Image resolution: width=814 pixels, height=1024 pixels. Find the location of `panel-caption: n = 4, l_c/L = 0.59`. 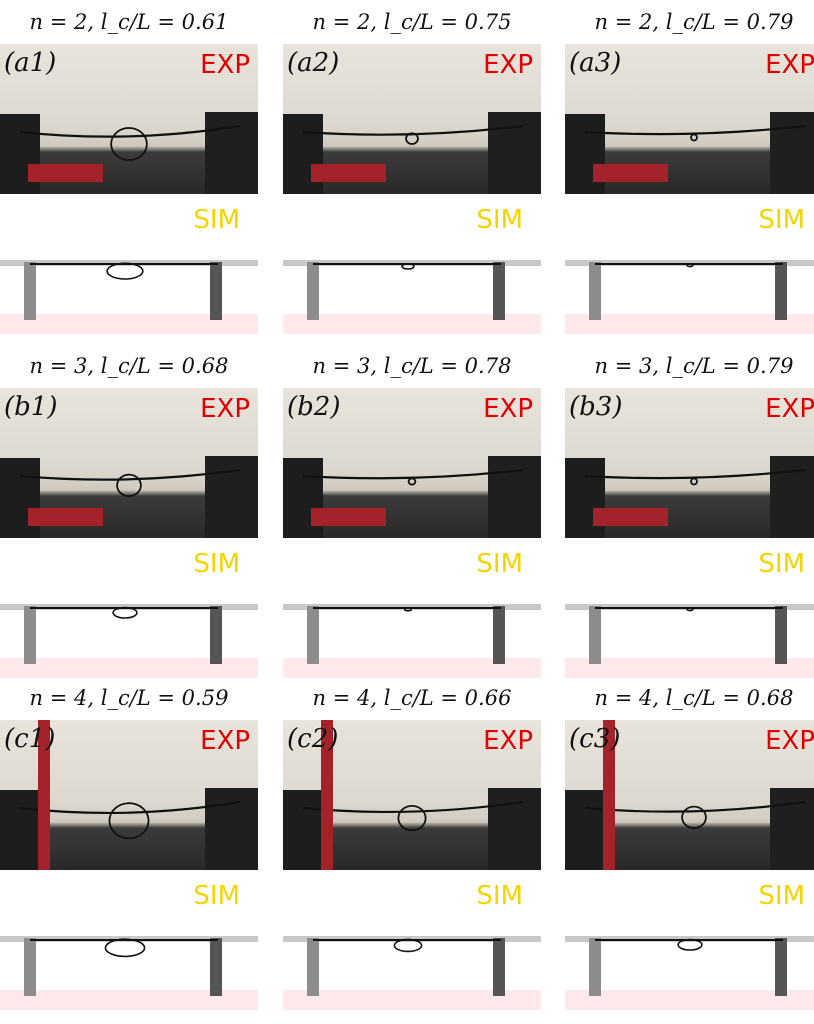

panel-caption: n = 4, l_c/L = 0.59 is located at coordinates (129, 698).